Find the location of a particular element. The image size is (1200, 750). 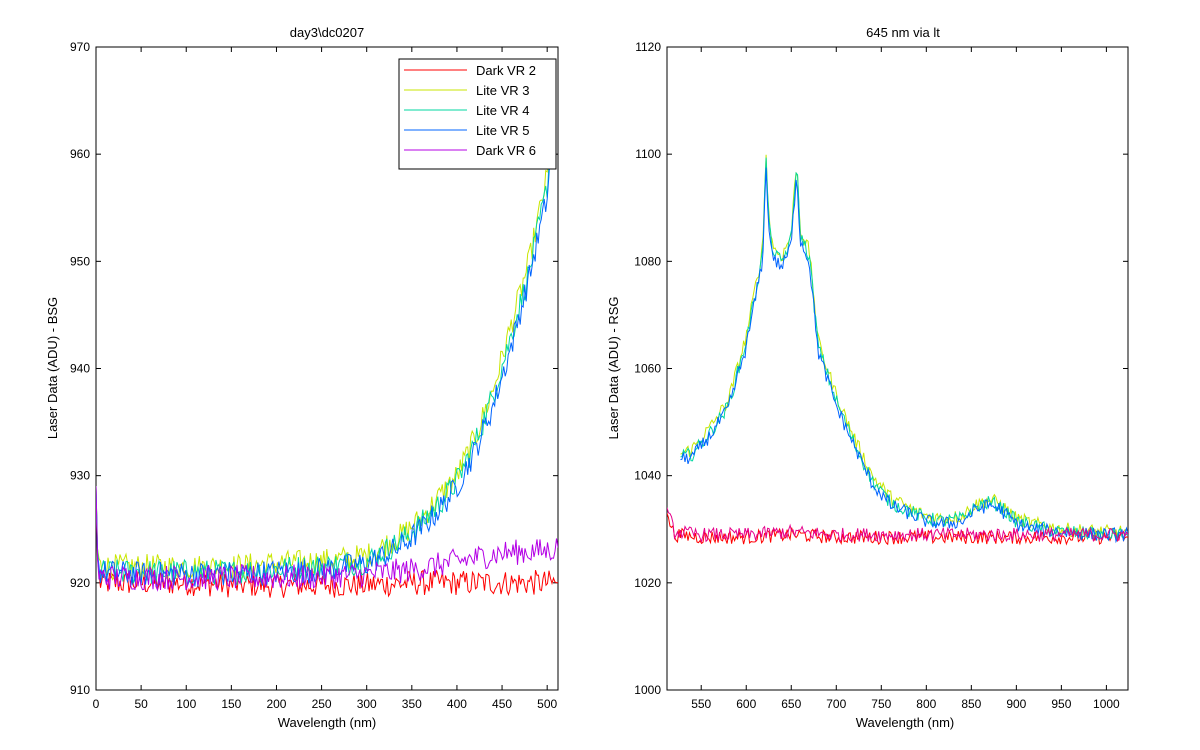

right-plot-title: 645 nm via lt is located at coordinates (903, 32).